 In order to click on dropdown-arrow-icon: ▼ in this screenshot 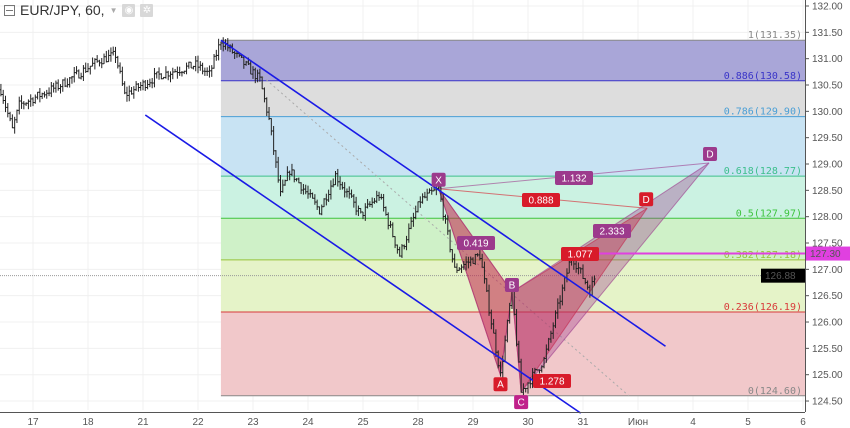, I will do `click(113, 10)`.